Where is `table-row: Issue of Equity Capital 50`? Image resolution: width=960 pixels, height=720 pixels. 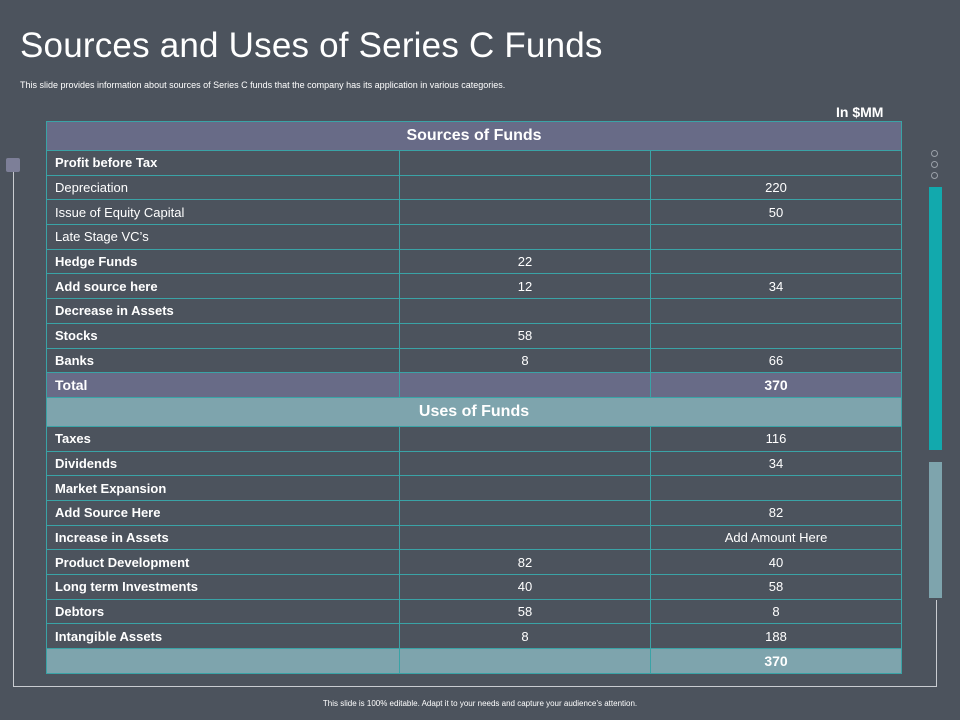
table-row: Issue of Equity Capital 50 is located at coordinates (474, 212).